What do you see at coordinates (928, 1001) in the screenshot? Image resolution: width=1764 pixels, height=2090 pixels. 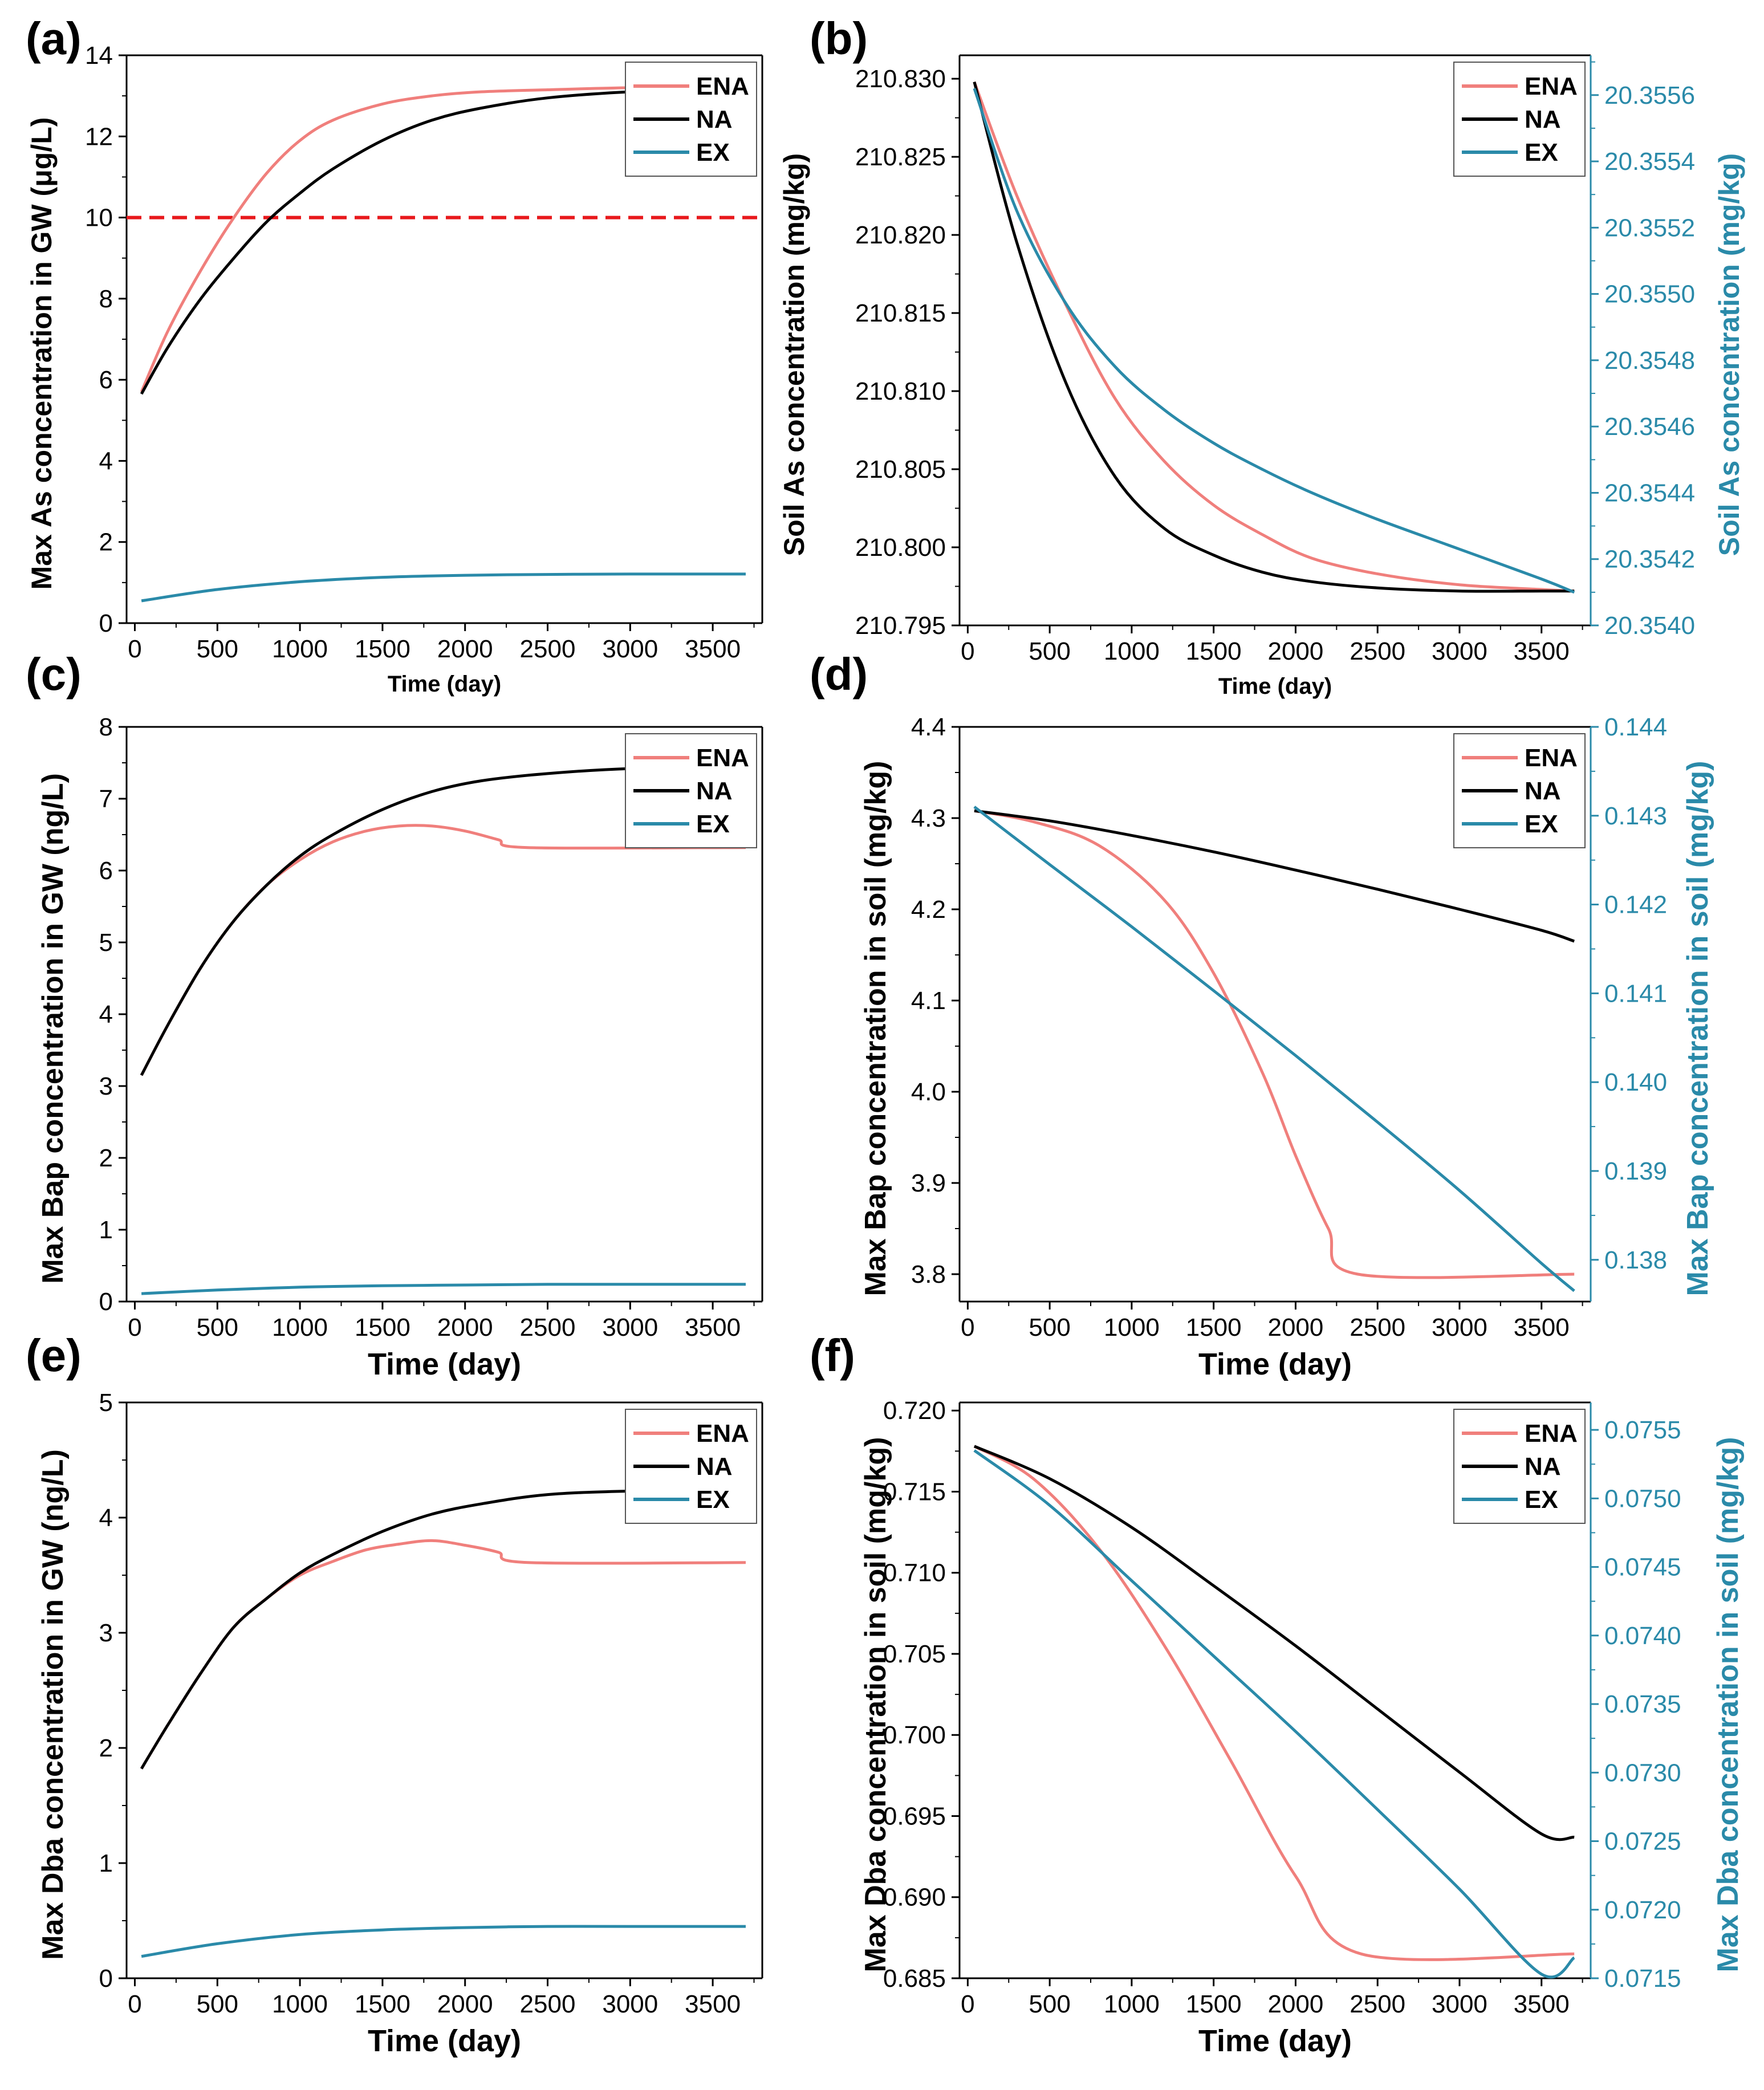 I see `y-tick-label: 4.1` at bounding box center [928, 1001].